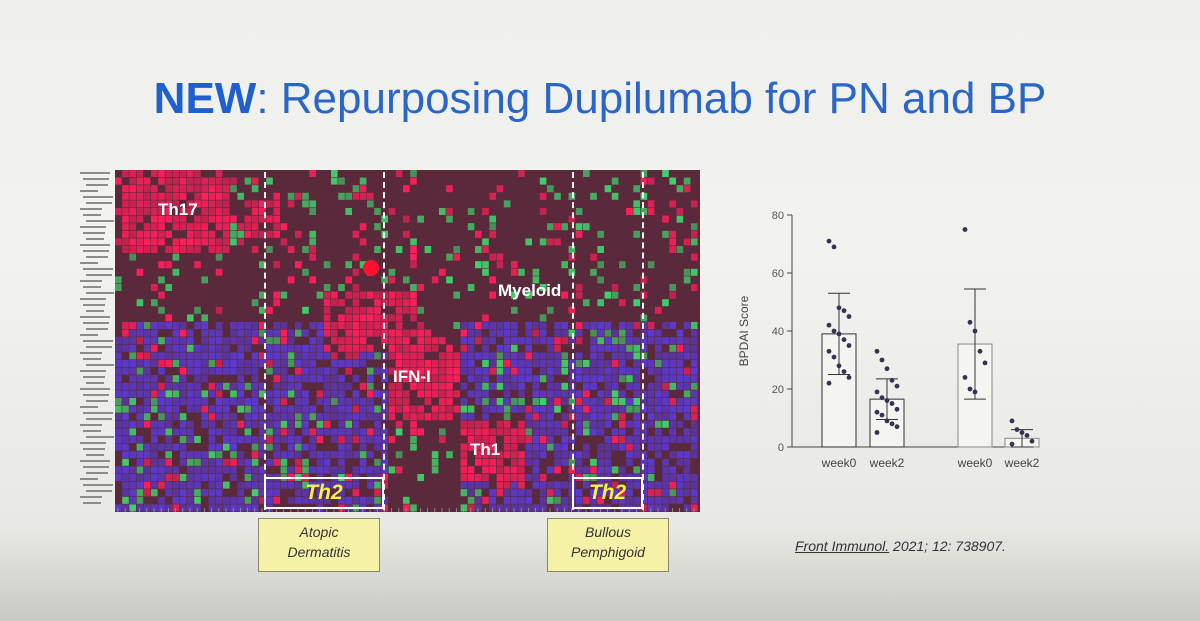 The height and width of the screenshot is (621, 1200). Describe the element at coordinates (842, 546) in the screenshot. I see `citation-journal: Front Immunol.` at that location.